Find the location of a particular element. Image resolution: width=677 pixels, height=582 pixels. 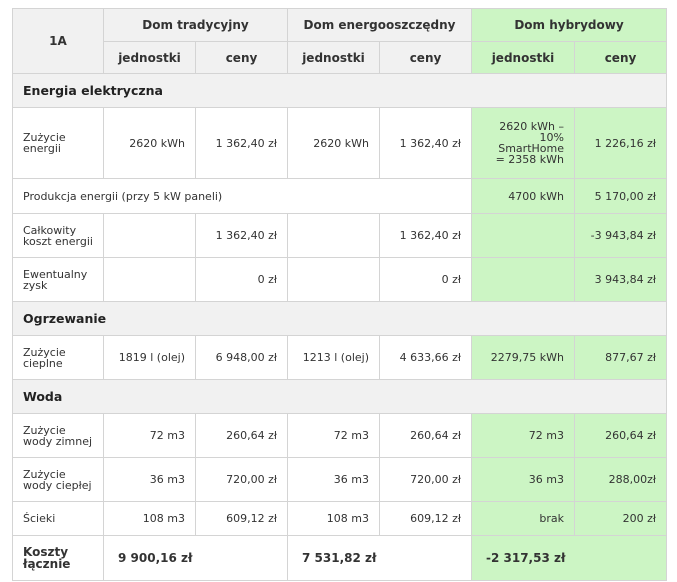

table-row: Ewentualny zysk 0 zł 0 zł 3 943,84 zł is located at coordinates (340, 279).